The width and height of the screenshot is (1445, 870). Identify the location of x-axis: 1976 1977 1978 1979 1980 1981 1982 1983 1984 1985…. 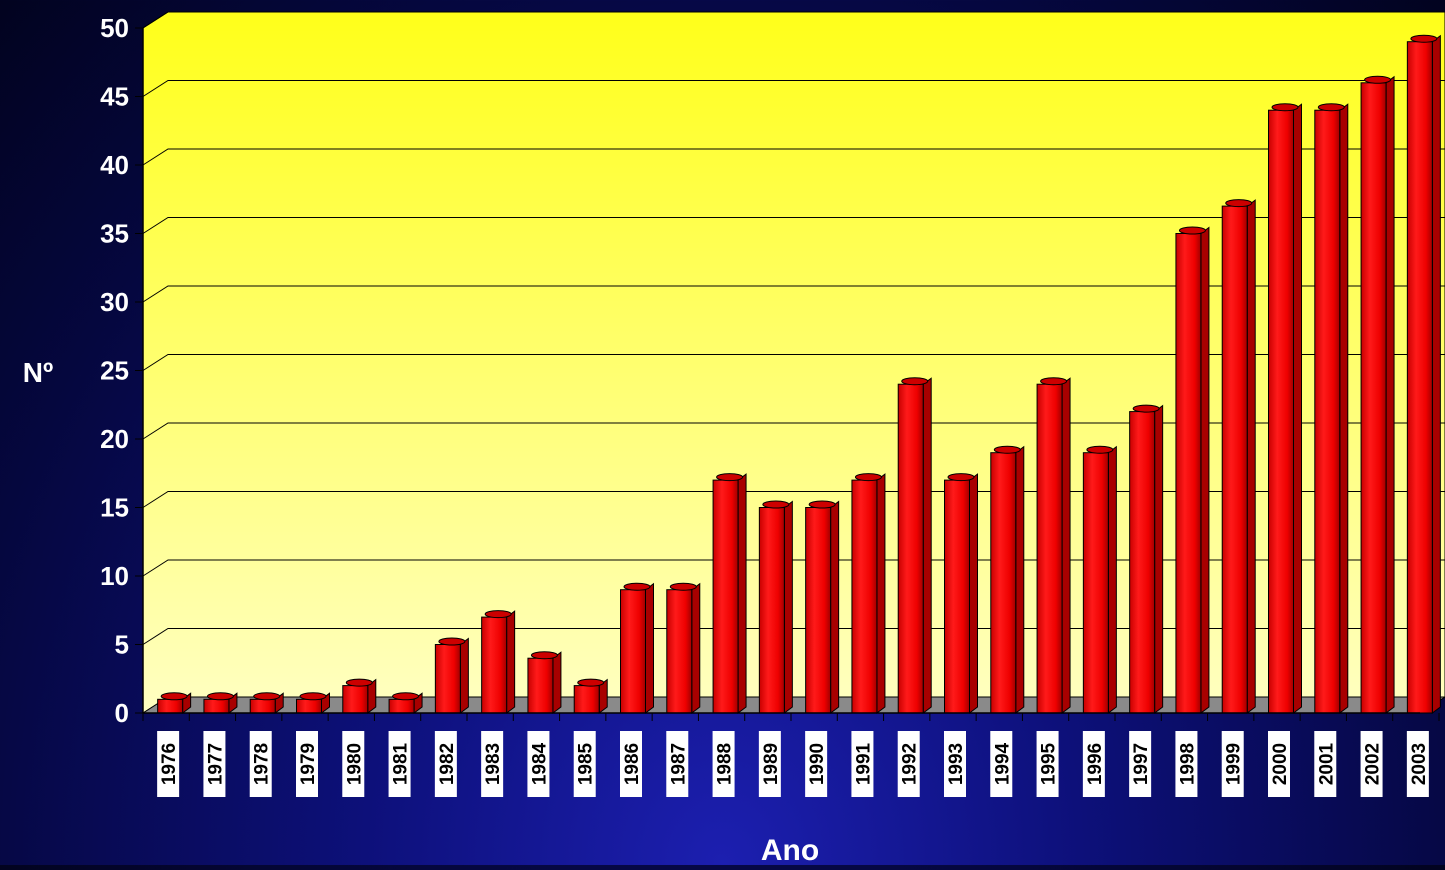
(791, 754).